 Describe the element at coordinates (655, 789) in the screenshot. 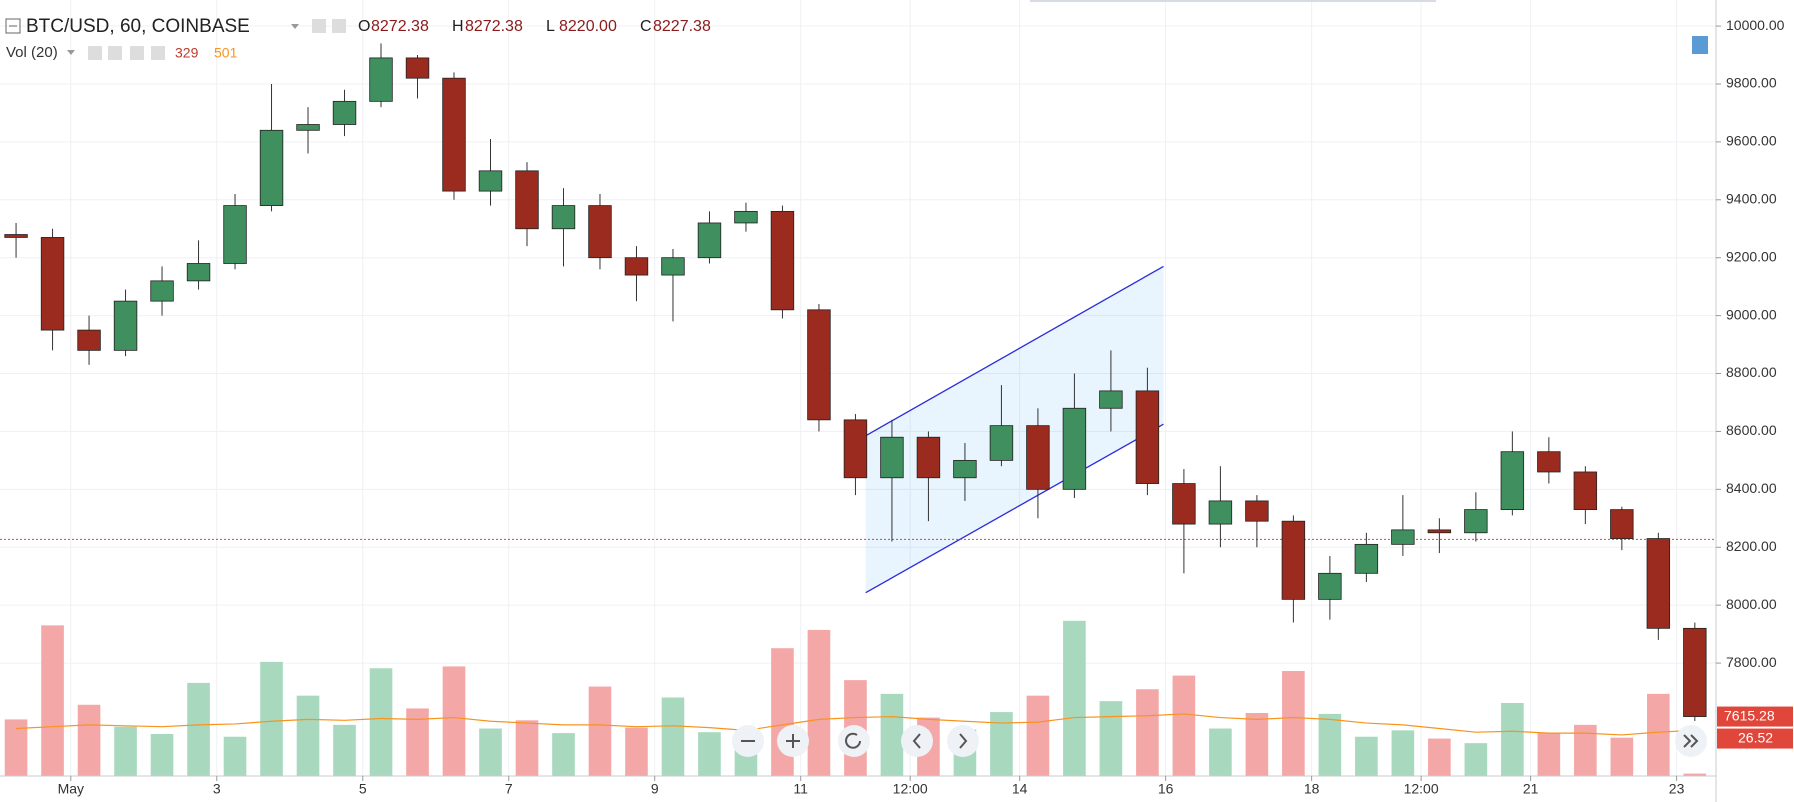

I see `x-tick-label: 9` at that location.